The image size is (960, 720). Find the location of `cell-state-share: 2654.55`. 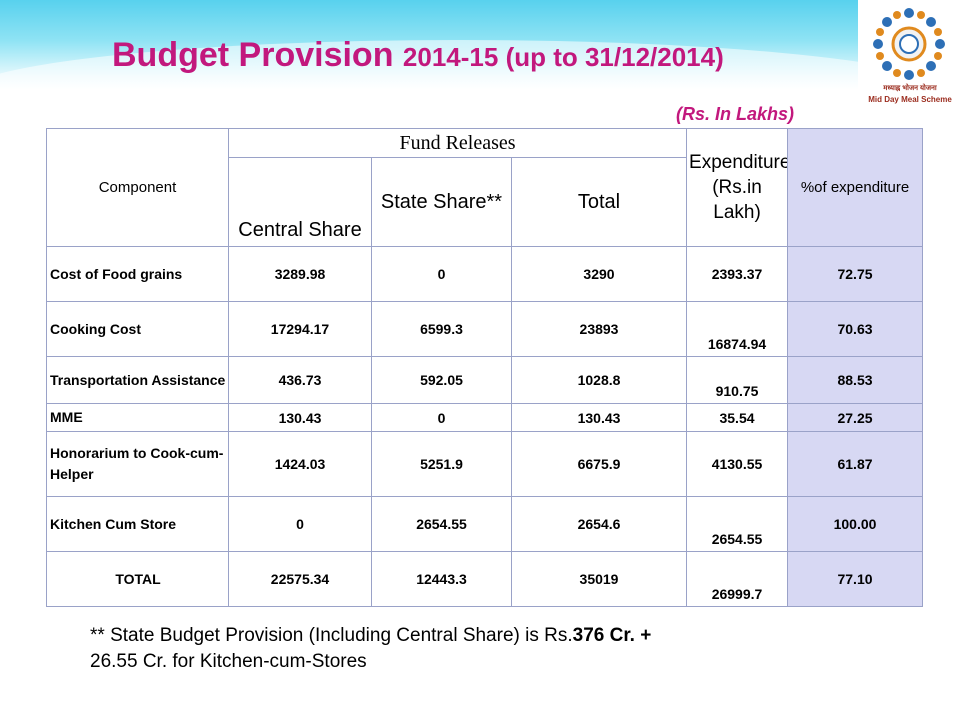

cell-state-share: 2654.55 is located at coordinates (441, 524).